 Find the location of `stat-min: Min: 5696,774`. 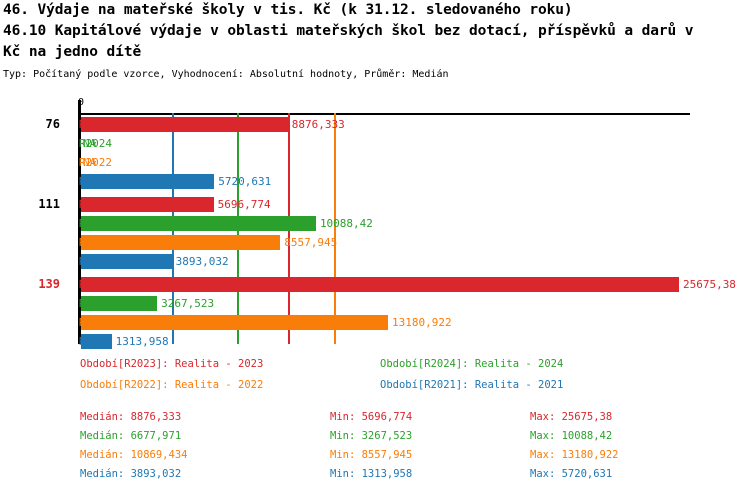

stat-min: Min: 5696,774 is located at coordinates (371, 417).